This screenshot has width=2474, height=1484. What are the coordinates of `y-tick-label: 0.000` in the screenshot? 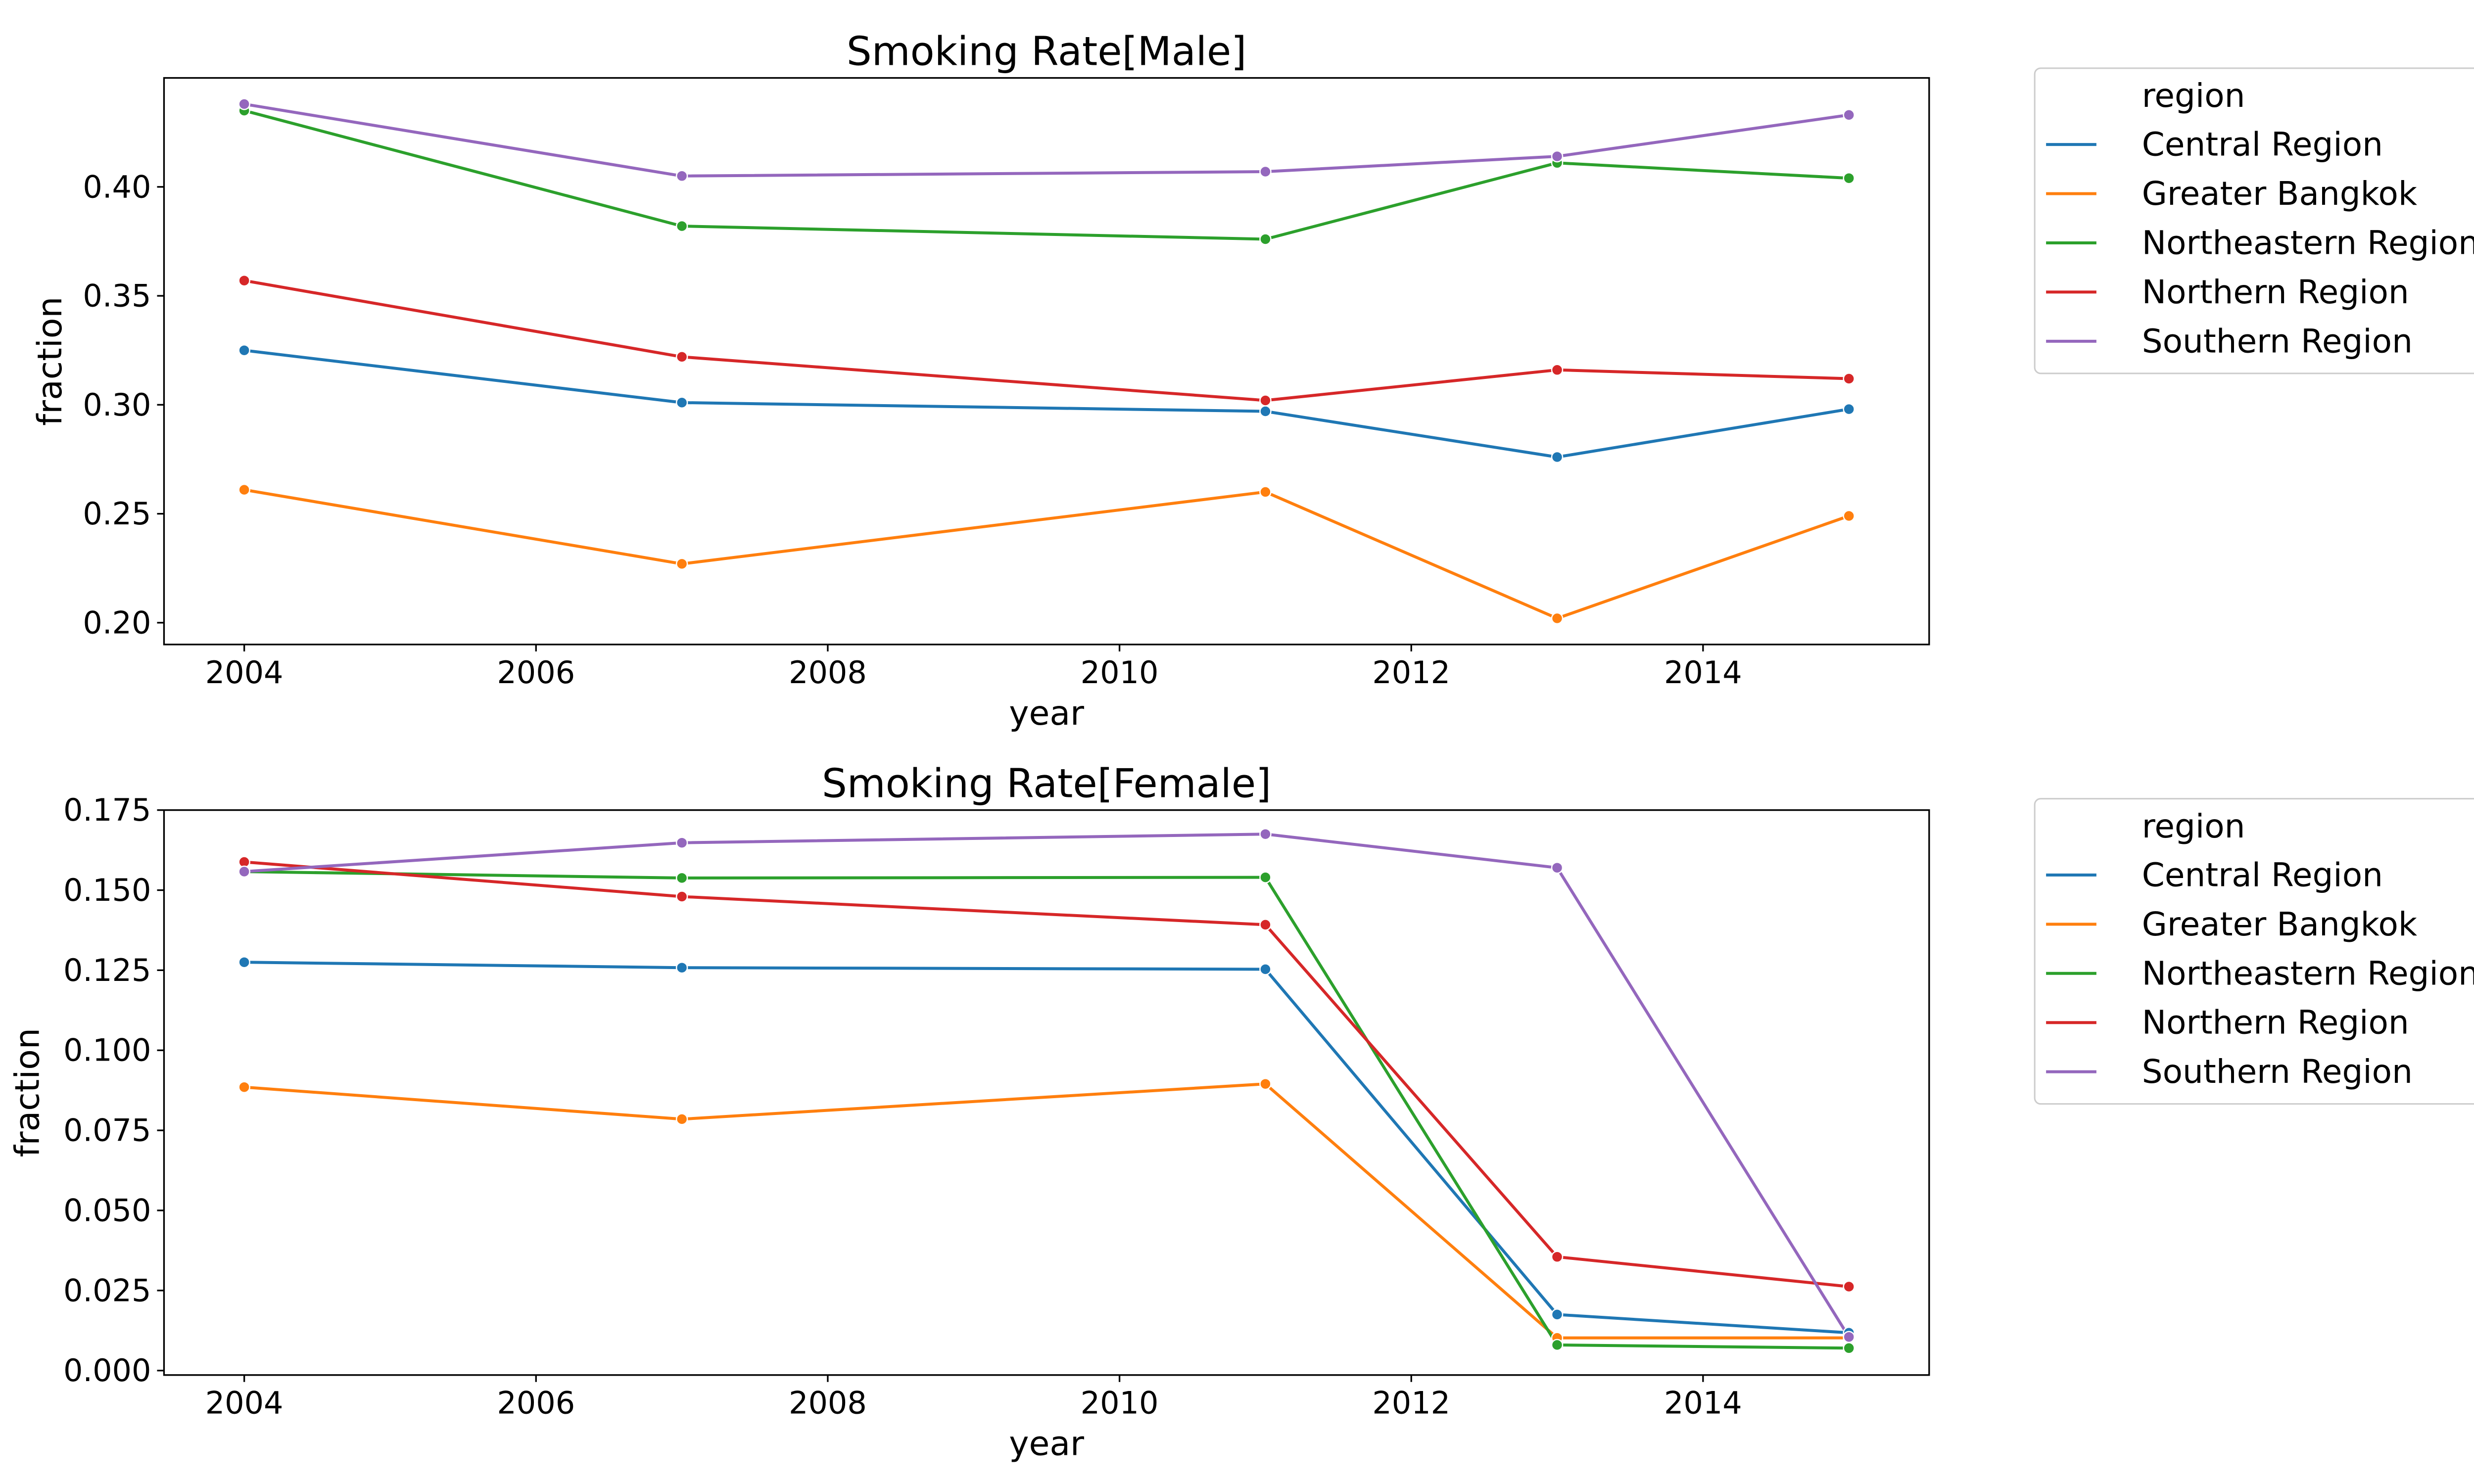 It's located at (107, 1370).